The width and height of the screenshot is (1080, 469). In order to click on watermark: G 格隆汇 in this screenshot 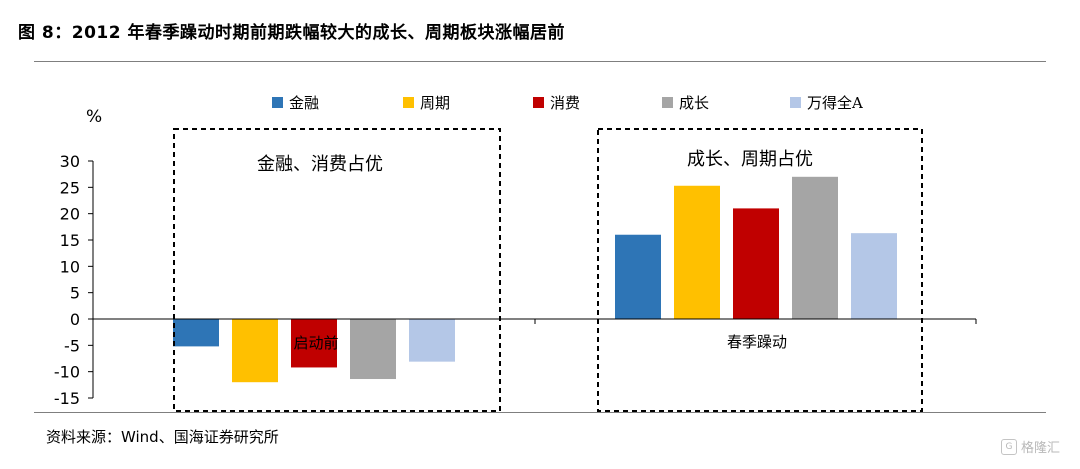, I will do `click(1030, 446)`.